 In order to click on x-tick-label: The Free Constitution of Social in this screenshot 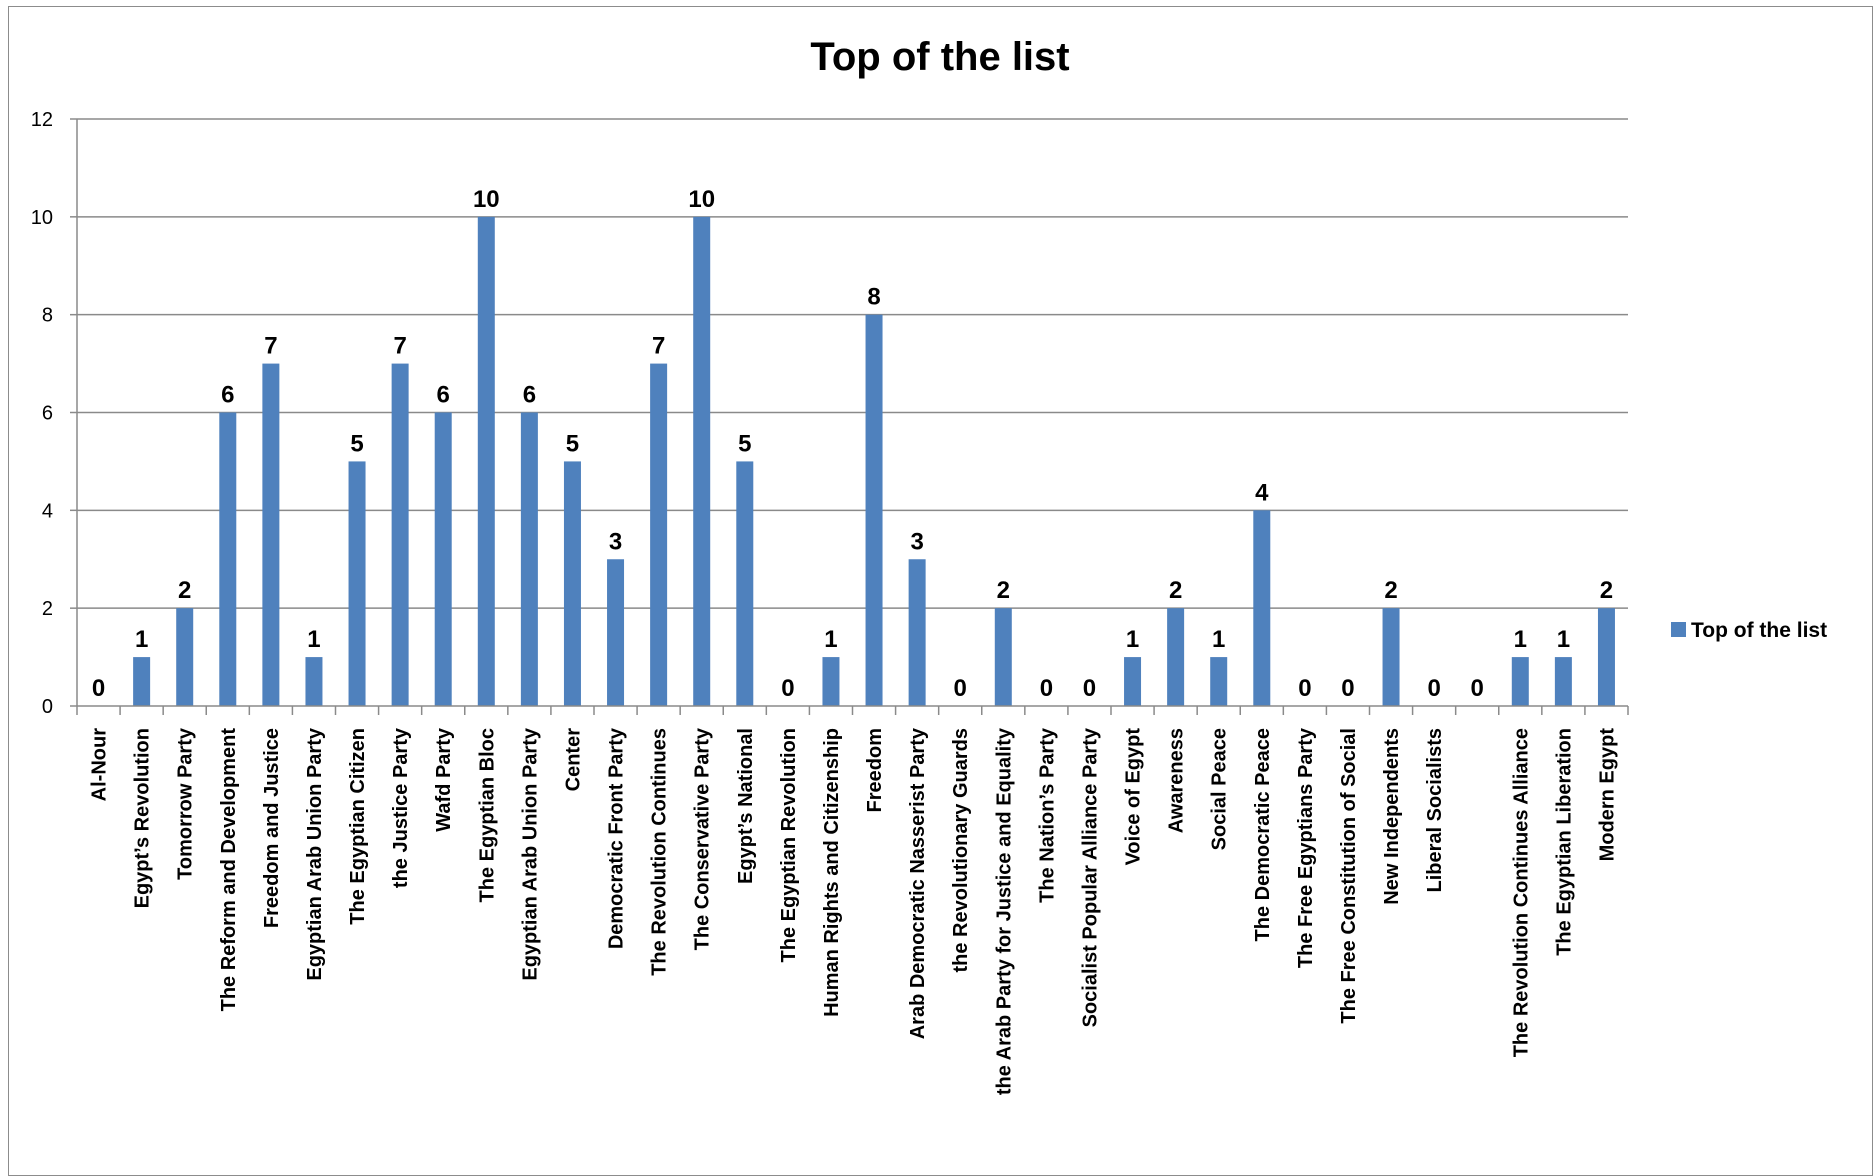, I will do `click(1349, 876)`.